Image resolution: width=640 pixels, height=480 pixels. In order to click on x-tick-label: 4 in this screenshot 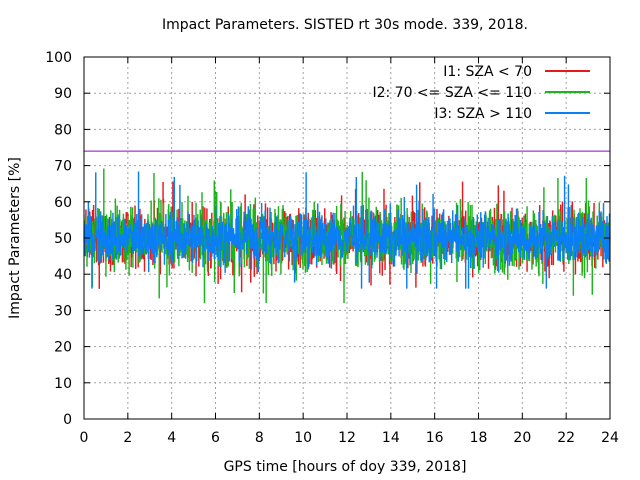, I will do `click(171, 438)`.